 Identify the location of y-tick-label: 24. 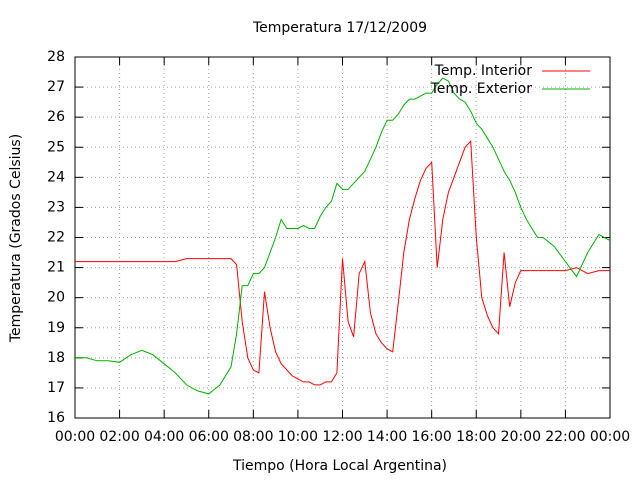
(56, 177).